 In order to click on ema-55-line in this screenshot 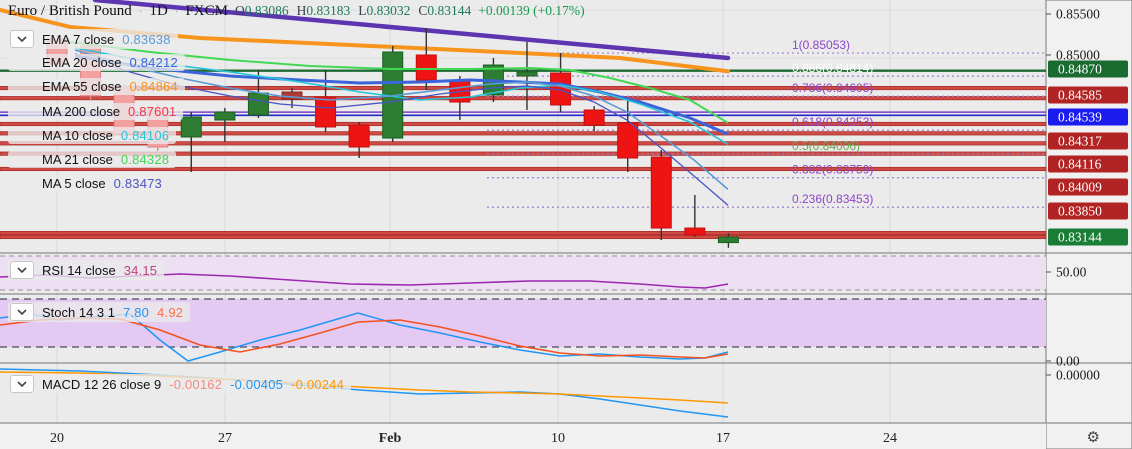, I will do `click(365, 41)`.